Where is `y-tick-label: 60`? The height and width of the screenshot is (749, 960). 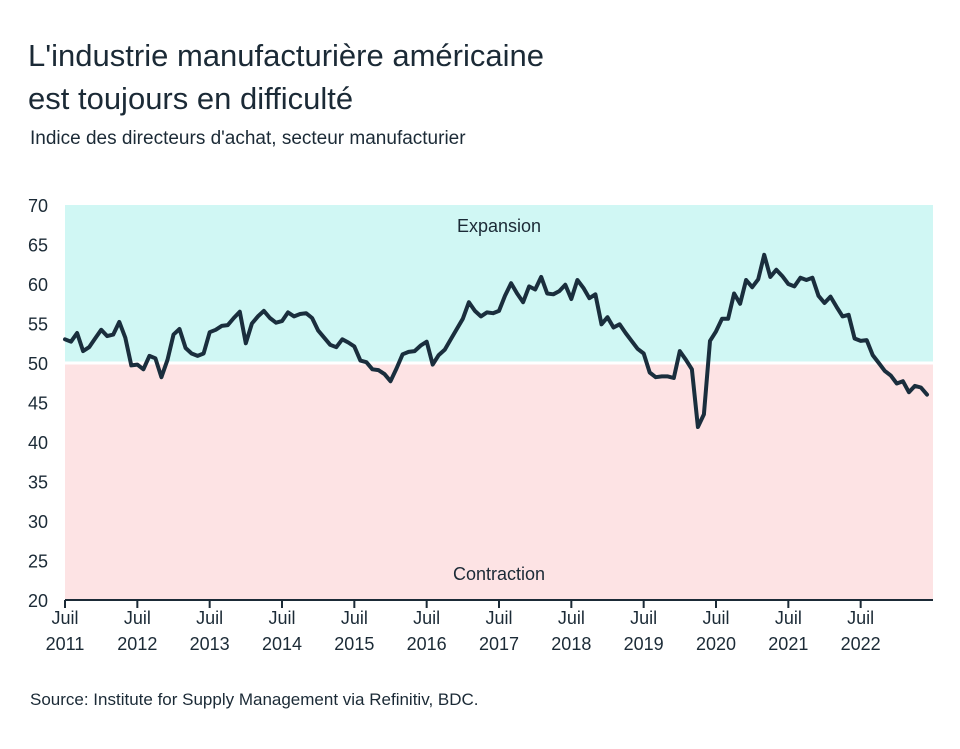 y-tick-label: 60 is located at coordinates (38, 285).